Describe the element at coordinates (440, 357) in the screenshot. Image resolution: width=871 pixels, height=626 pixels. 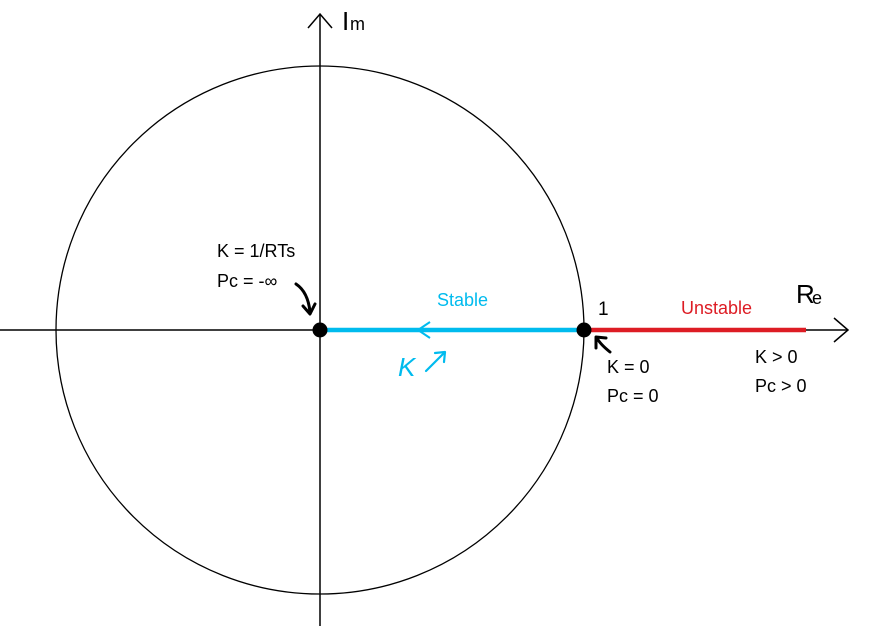
I see `k-increase-arrowhead` at that location.